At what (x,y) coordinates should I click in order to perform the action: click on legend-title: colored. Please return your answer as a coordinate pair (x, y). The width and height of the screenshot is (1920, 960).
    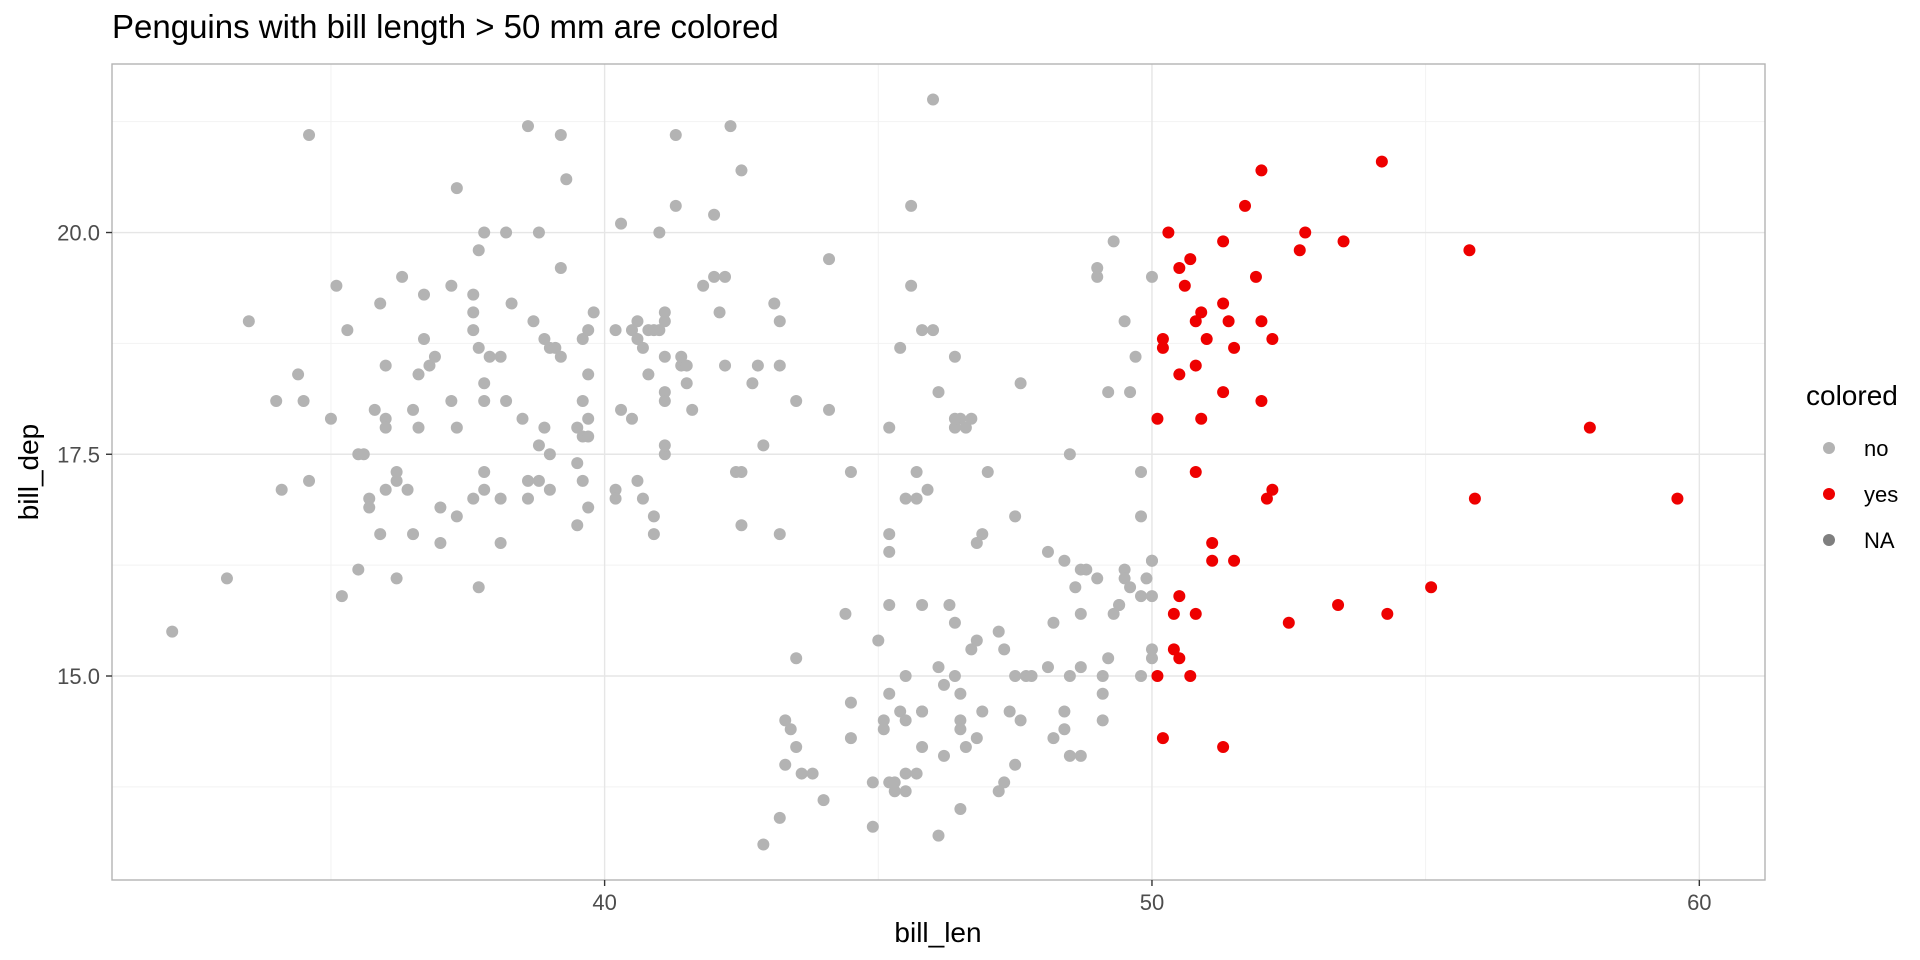
    Looking at the image, I should click on (1852, 395).